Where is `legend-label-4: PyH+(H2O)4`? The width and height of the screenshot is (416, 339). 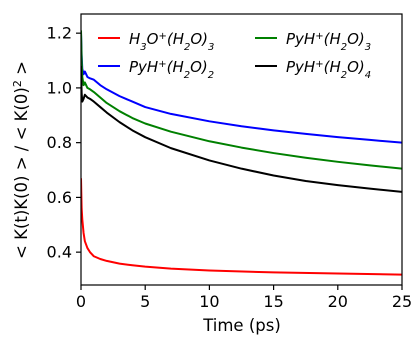 legend-label-4: PyH+(H2O)4 is located at coordinates (328, 69).